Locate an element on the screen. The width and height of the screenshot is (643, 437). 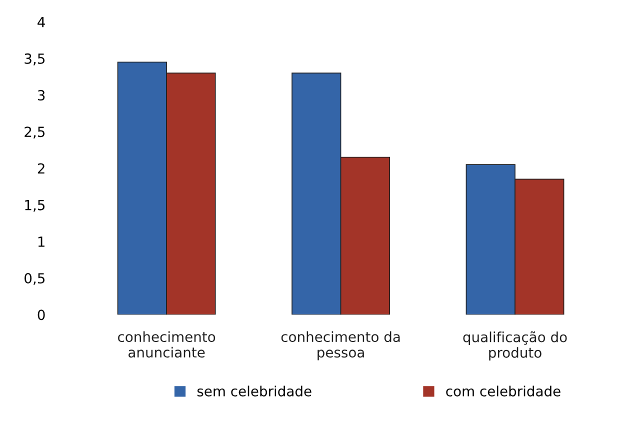
y-tick-label: 1 is located at coordinates (41, 241).